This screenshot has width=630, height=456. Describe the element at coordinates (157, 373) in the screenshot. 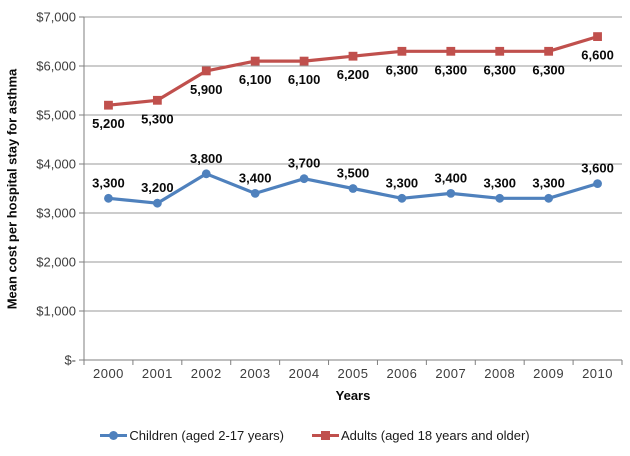

I see `x-tick-label: 2001` at that location.